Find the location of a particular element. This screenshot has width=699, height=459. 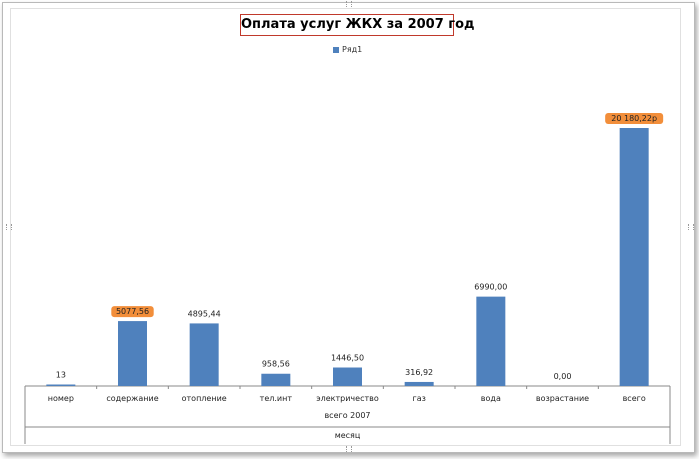

resize-handle-left is located at coordinates (9, 227).